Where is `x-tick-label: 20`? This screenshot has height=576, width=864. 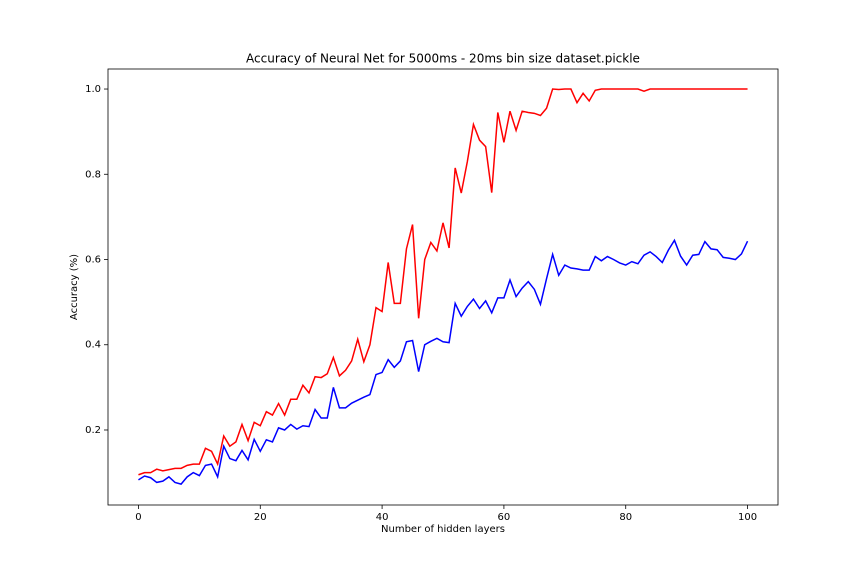 x-tick-label: 20 is located at coordinates (260, 517).